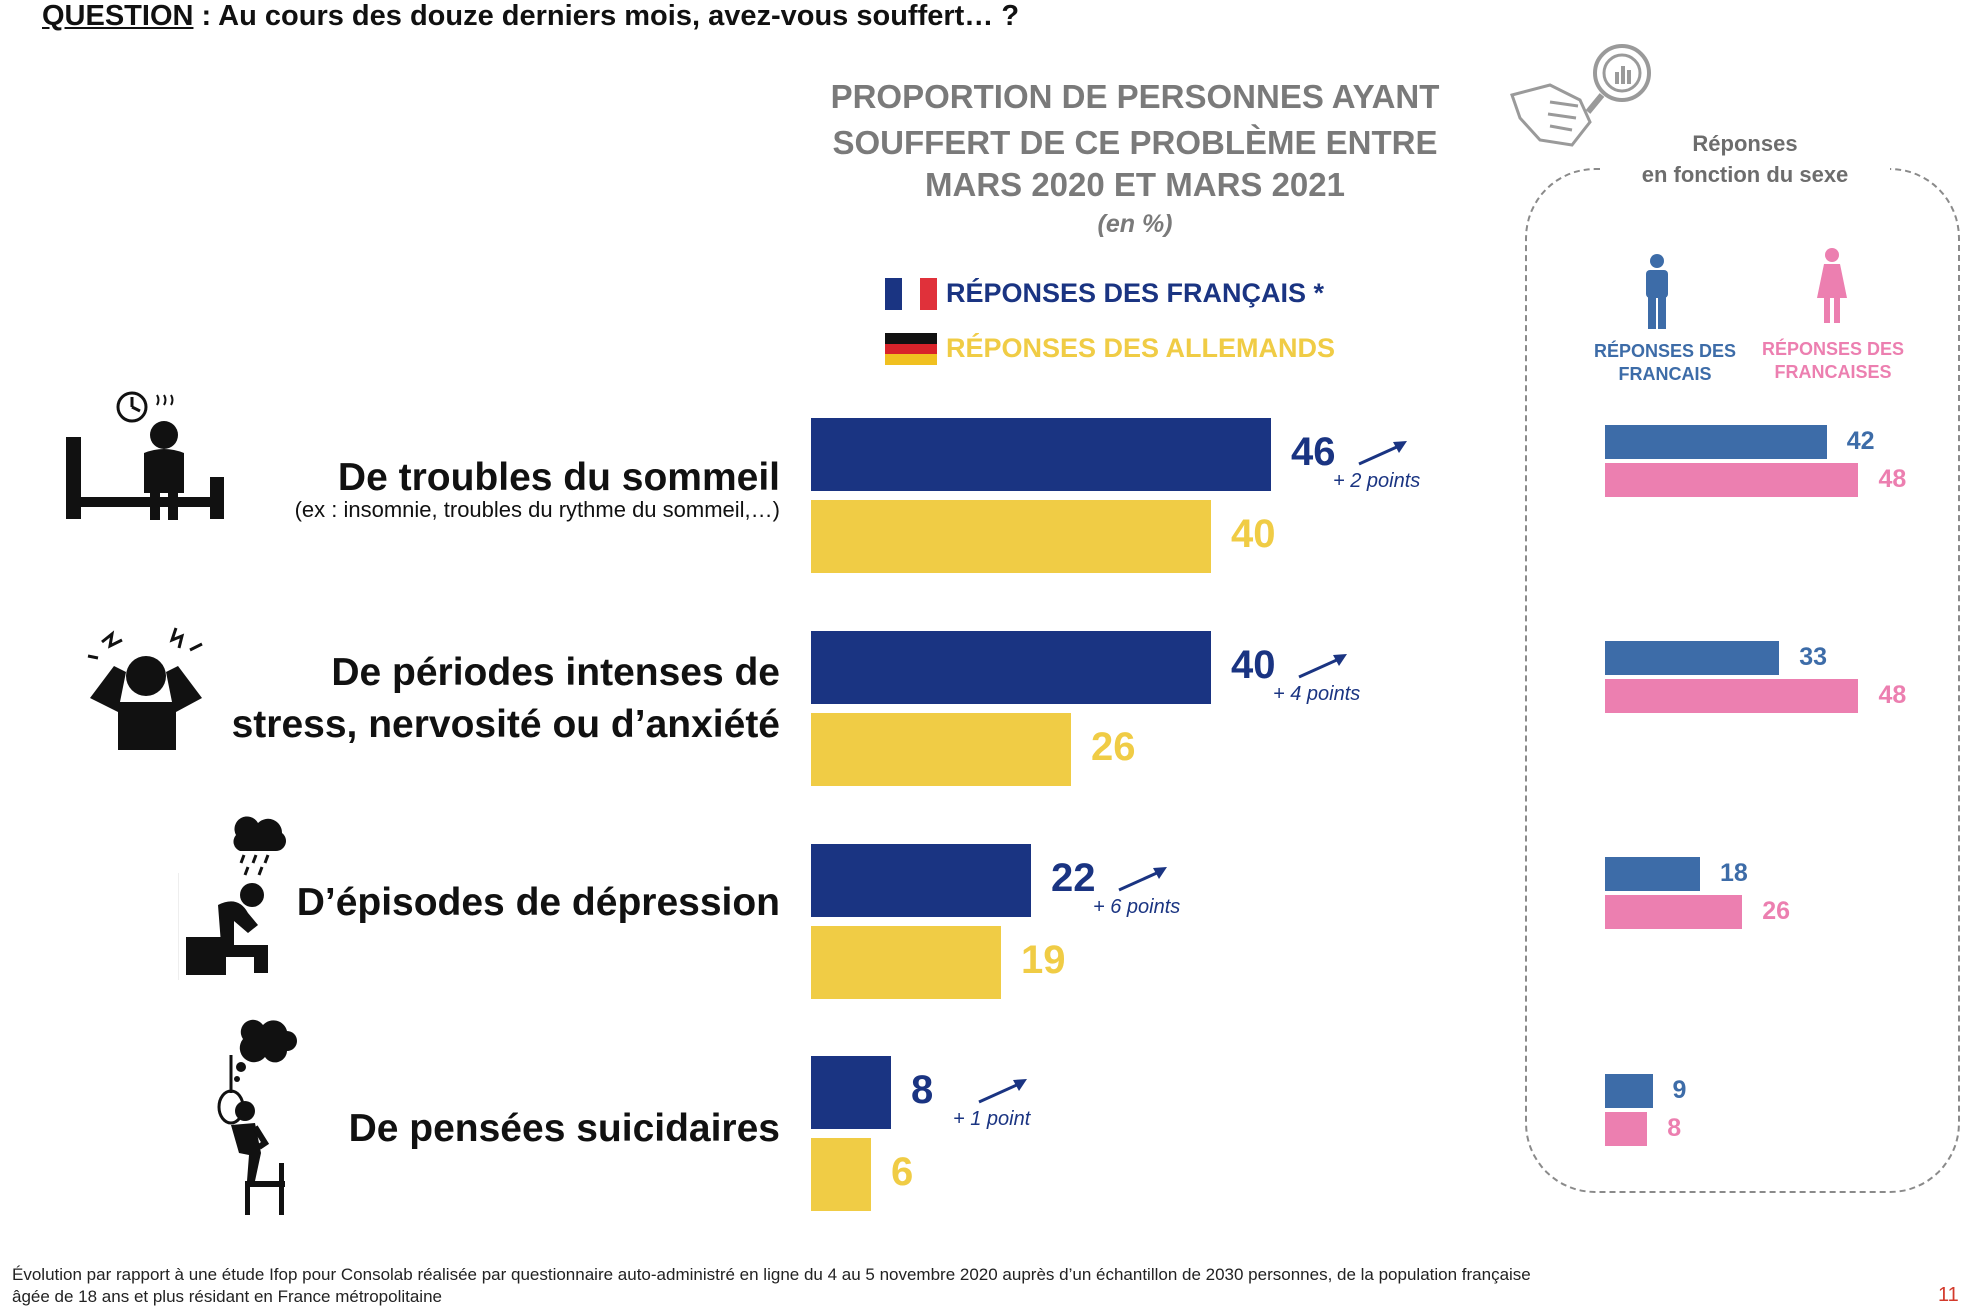  I want to click on page-number: 11, so click(1948, 1295).